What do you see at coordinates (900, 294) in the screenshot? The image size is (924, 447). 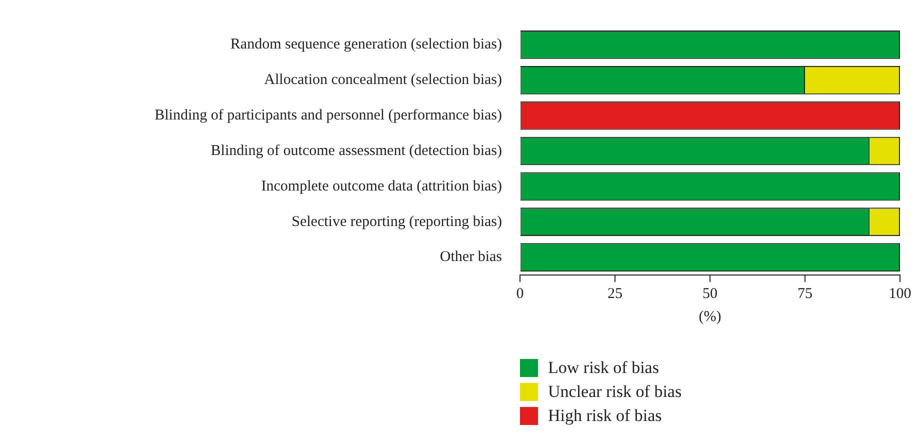 I see `x-tick-label: 100` at bounding box center [900, 294].